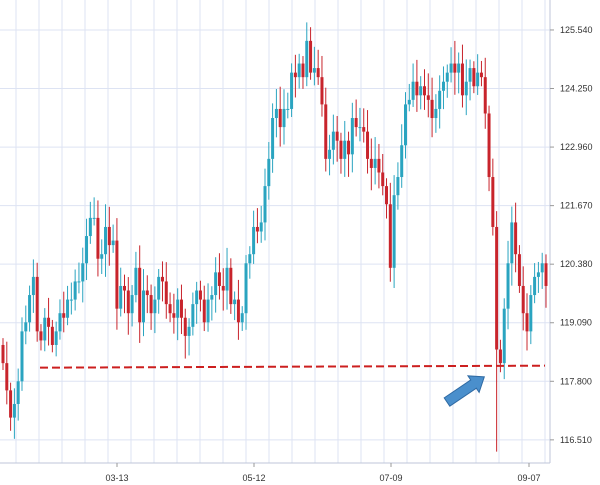 This screenshot has height=485, width=600. Describe the element at coordinates (528, 478) in the screenshot. I see `x-tick-label: 09-07` at that location.